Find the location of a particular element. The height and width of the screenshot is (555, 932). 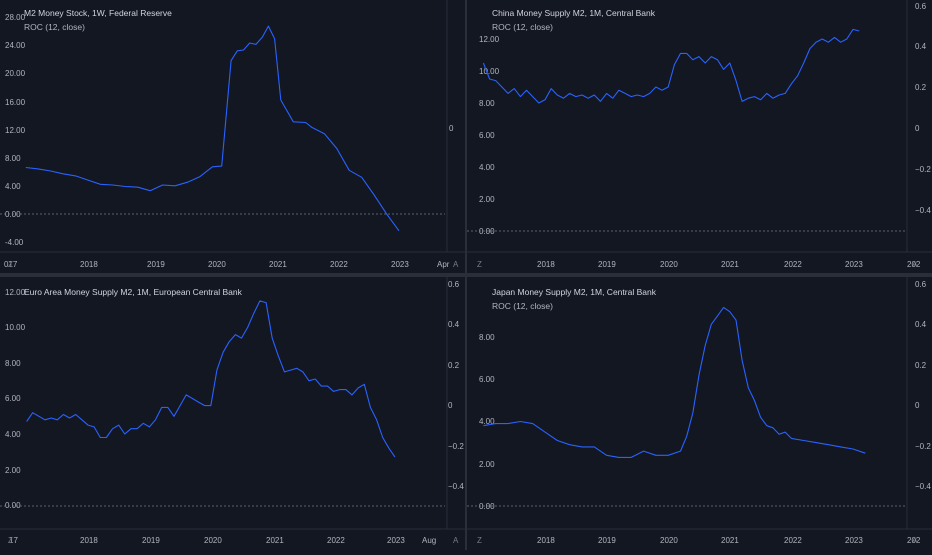

y-tick-label: 28.00 is located at coordinates (15, 17).